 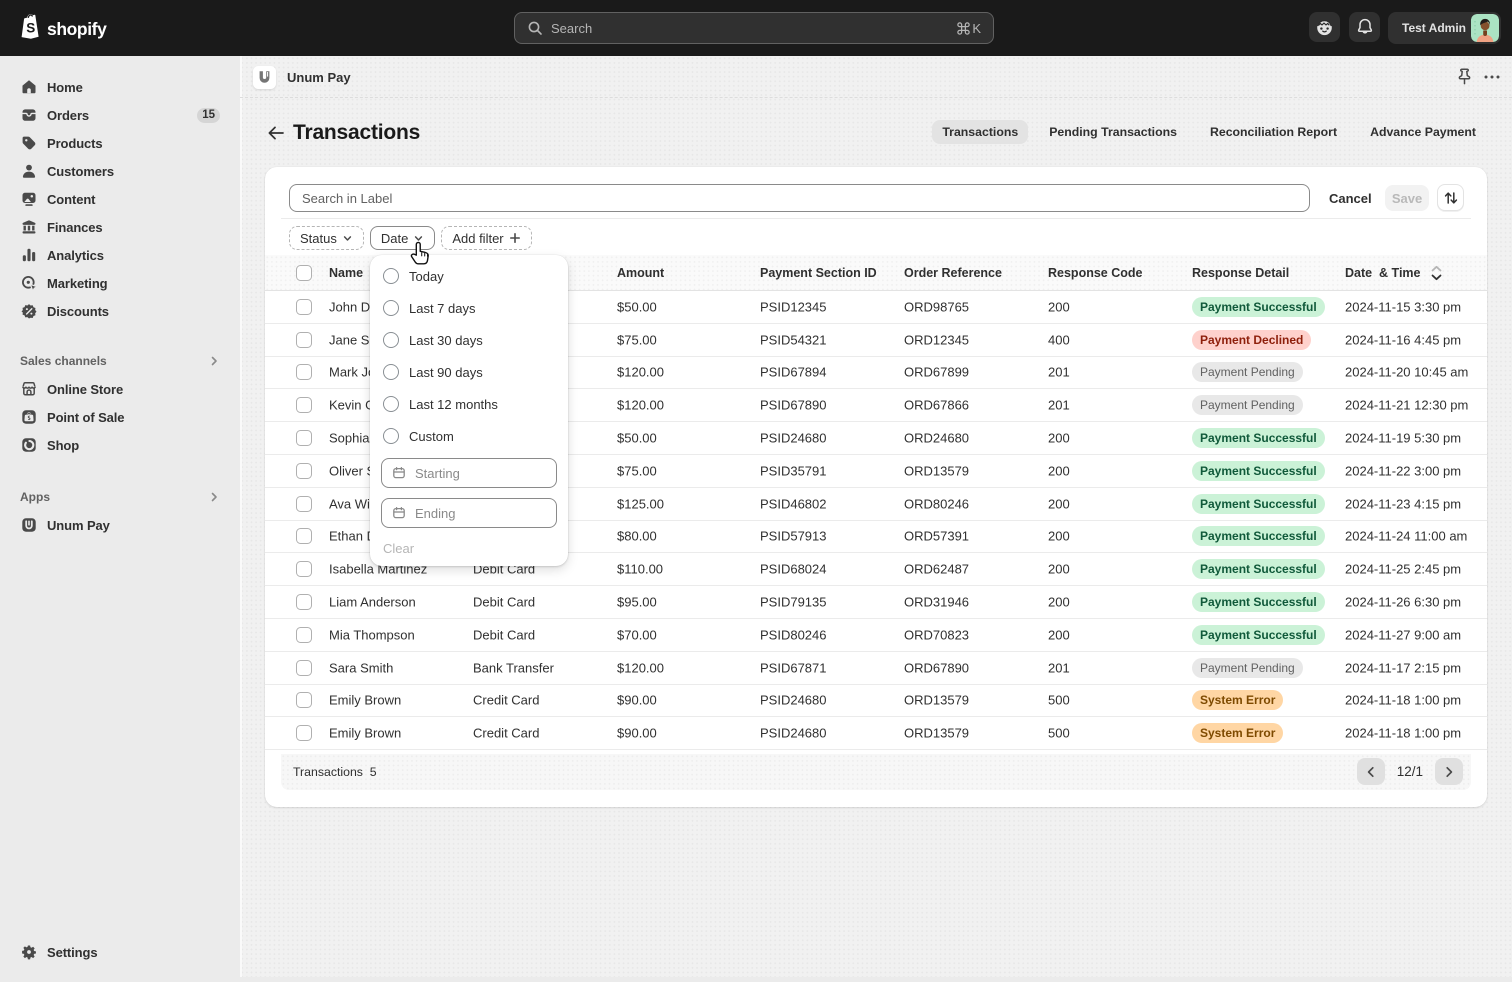 I want to click on svg-text: S, so click(x=30, y=28).